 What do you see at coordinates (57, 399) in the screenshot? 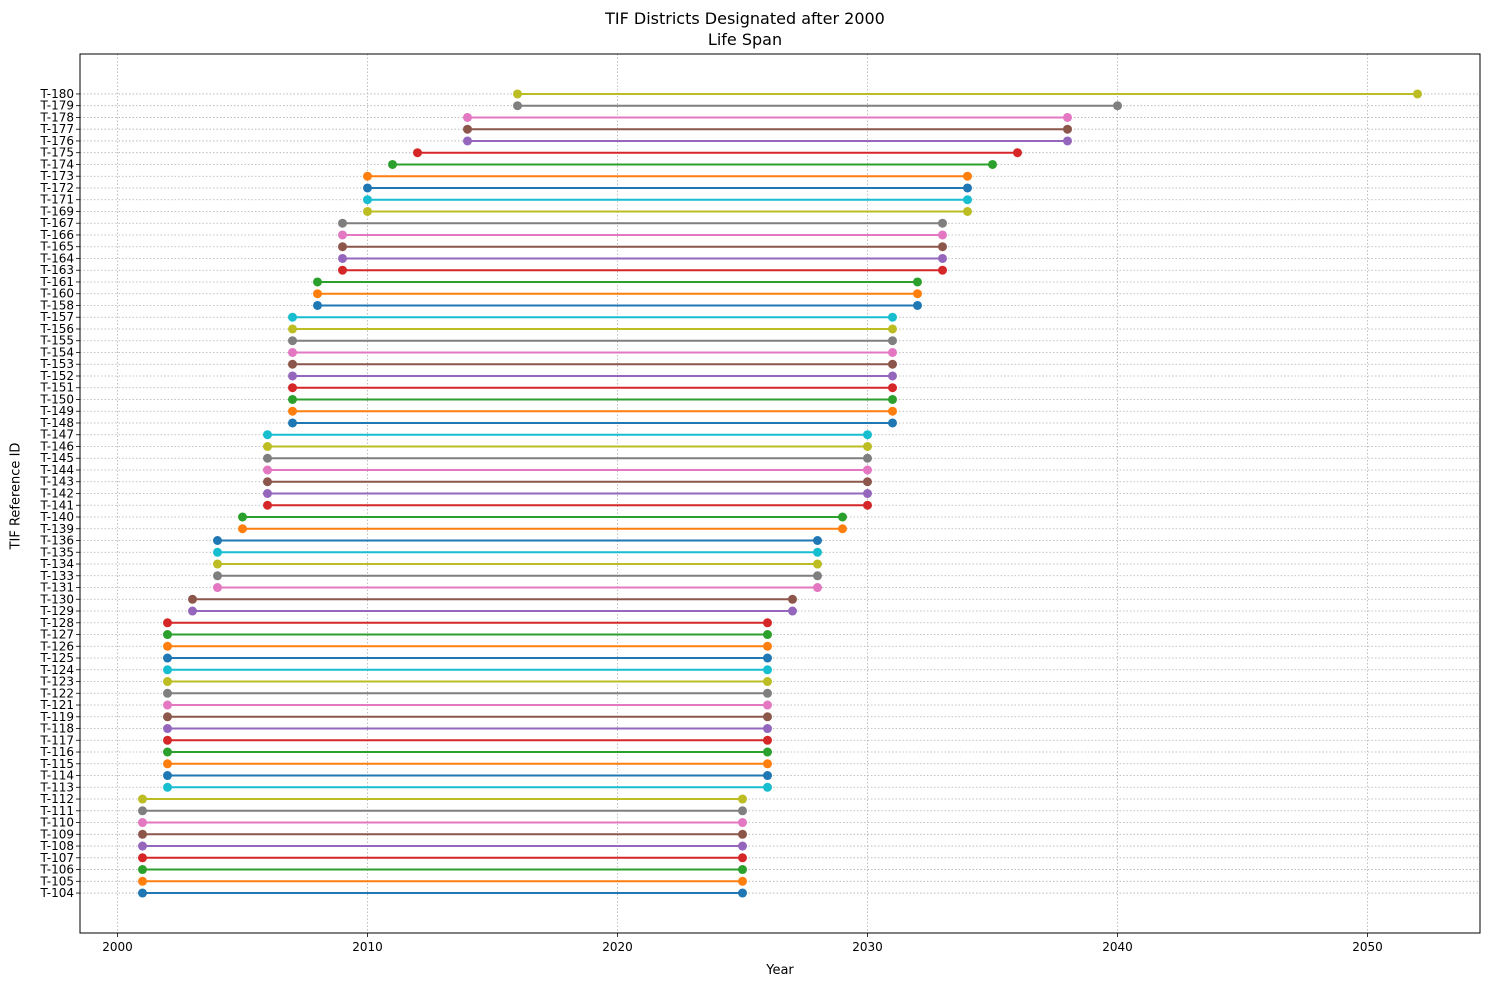
I see `y-tick-label: T-150` at bounding box center [57, 399].